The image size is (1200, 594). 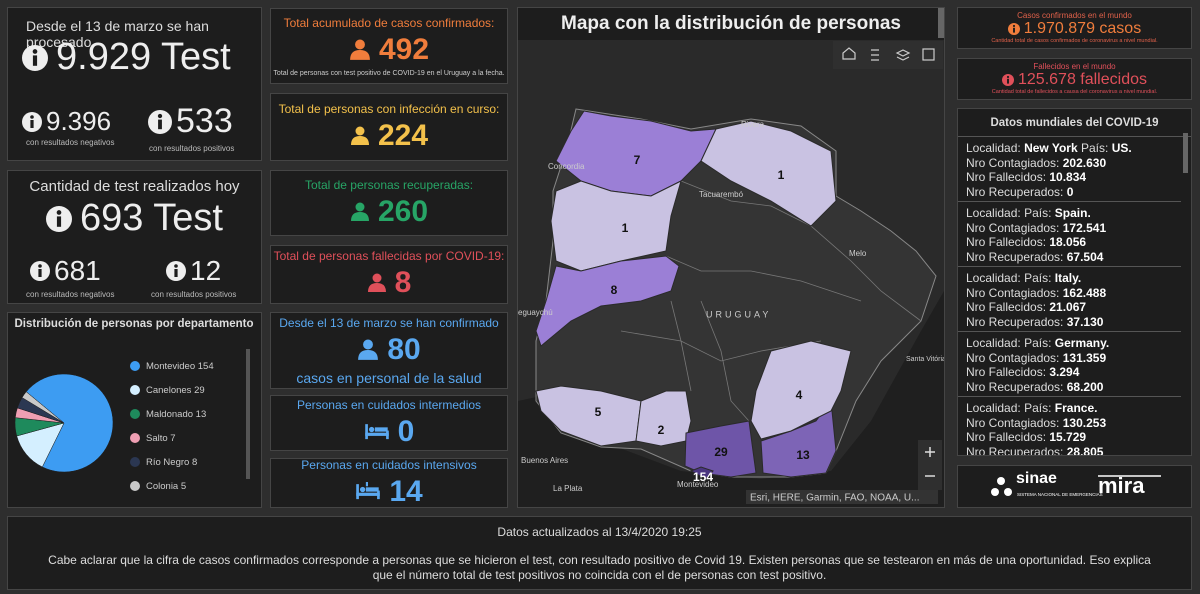 I want to click on legend-label: Montevideo, so click(x=170, y=366).